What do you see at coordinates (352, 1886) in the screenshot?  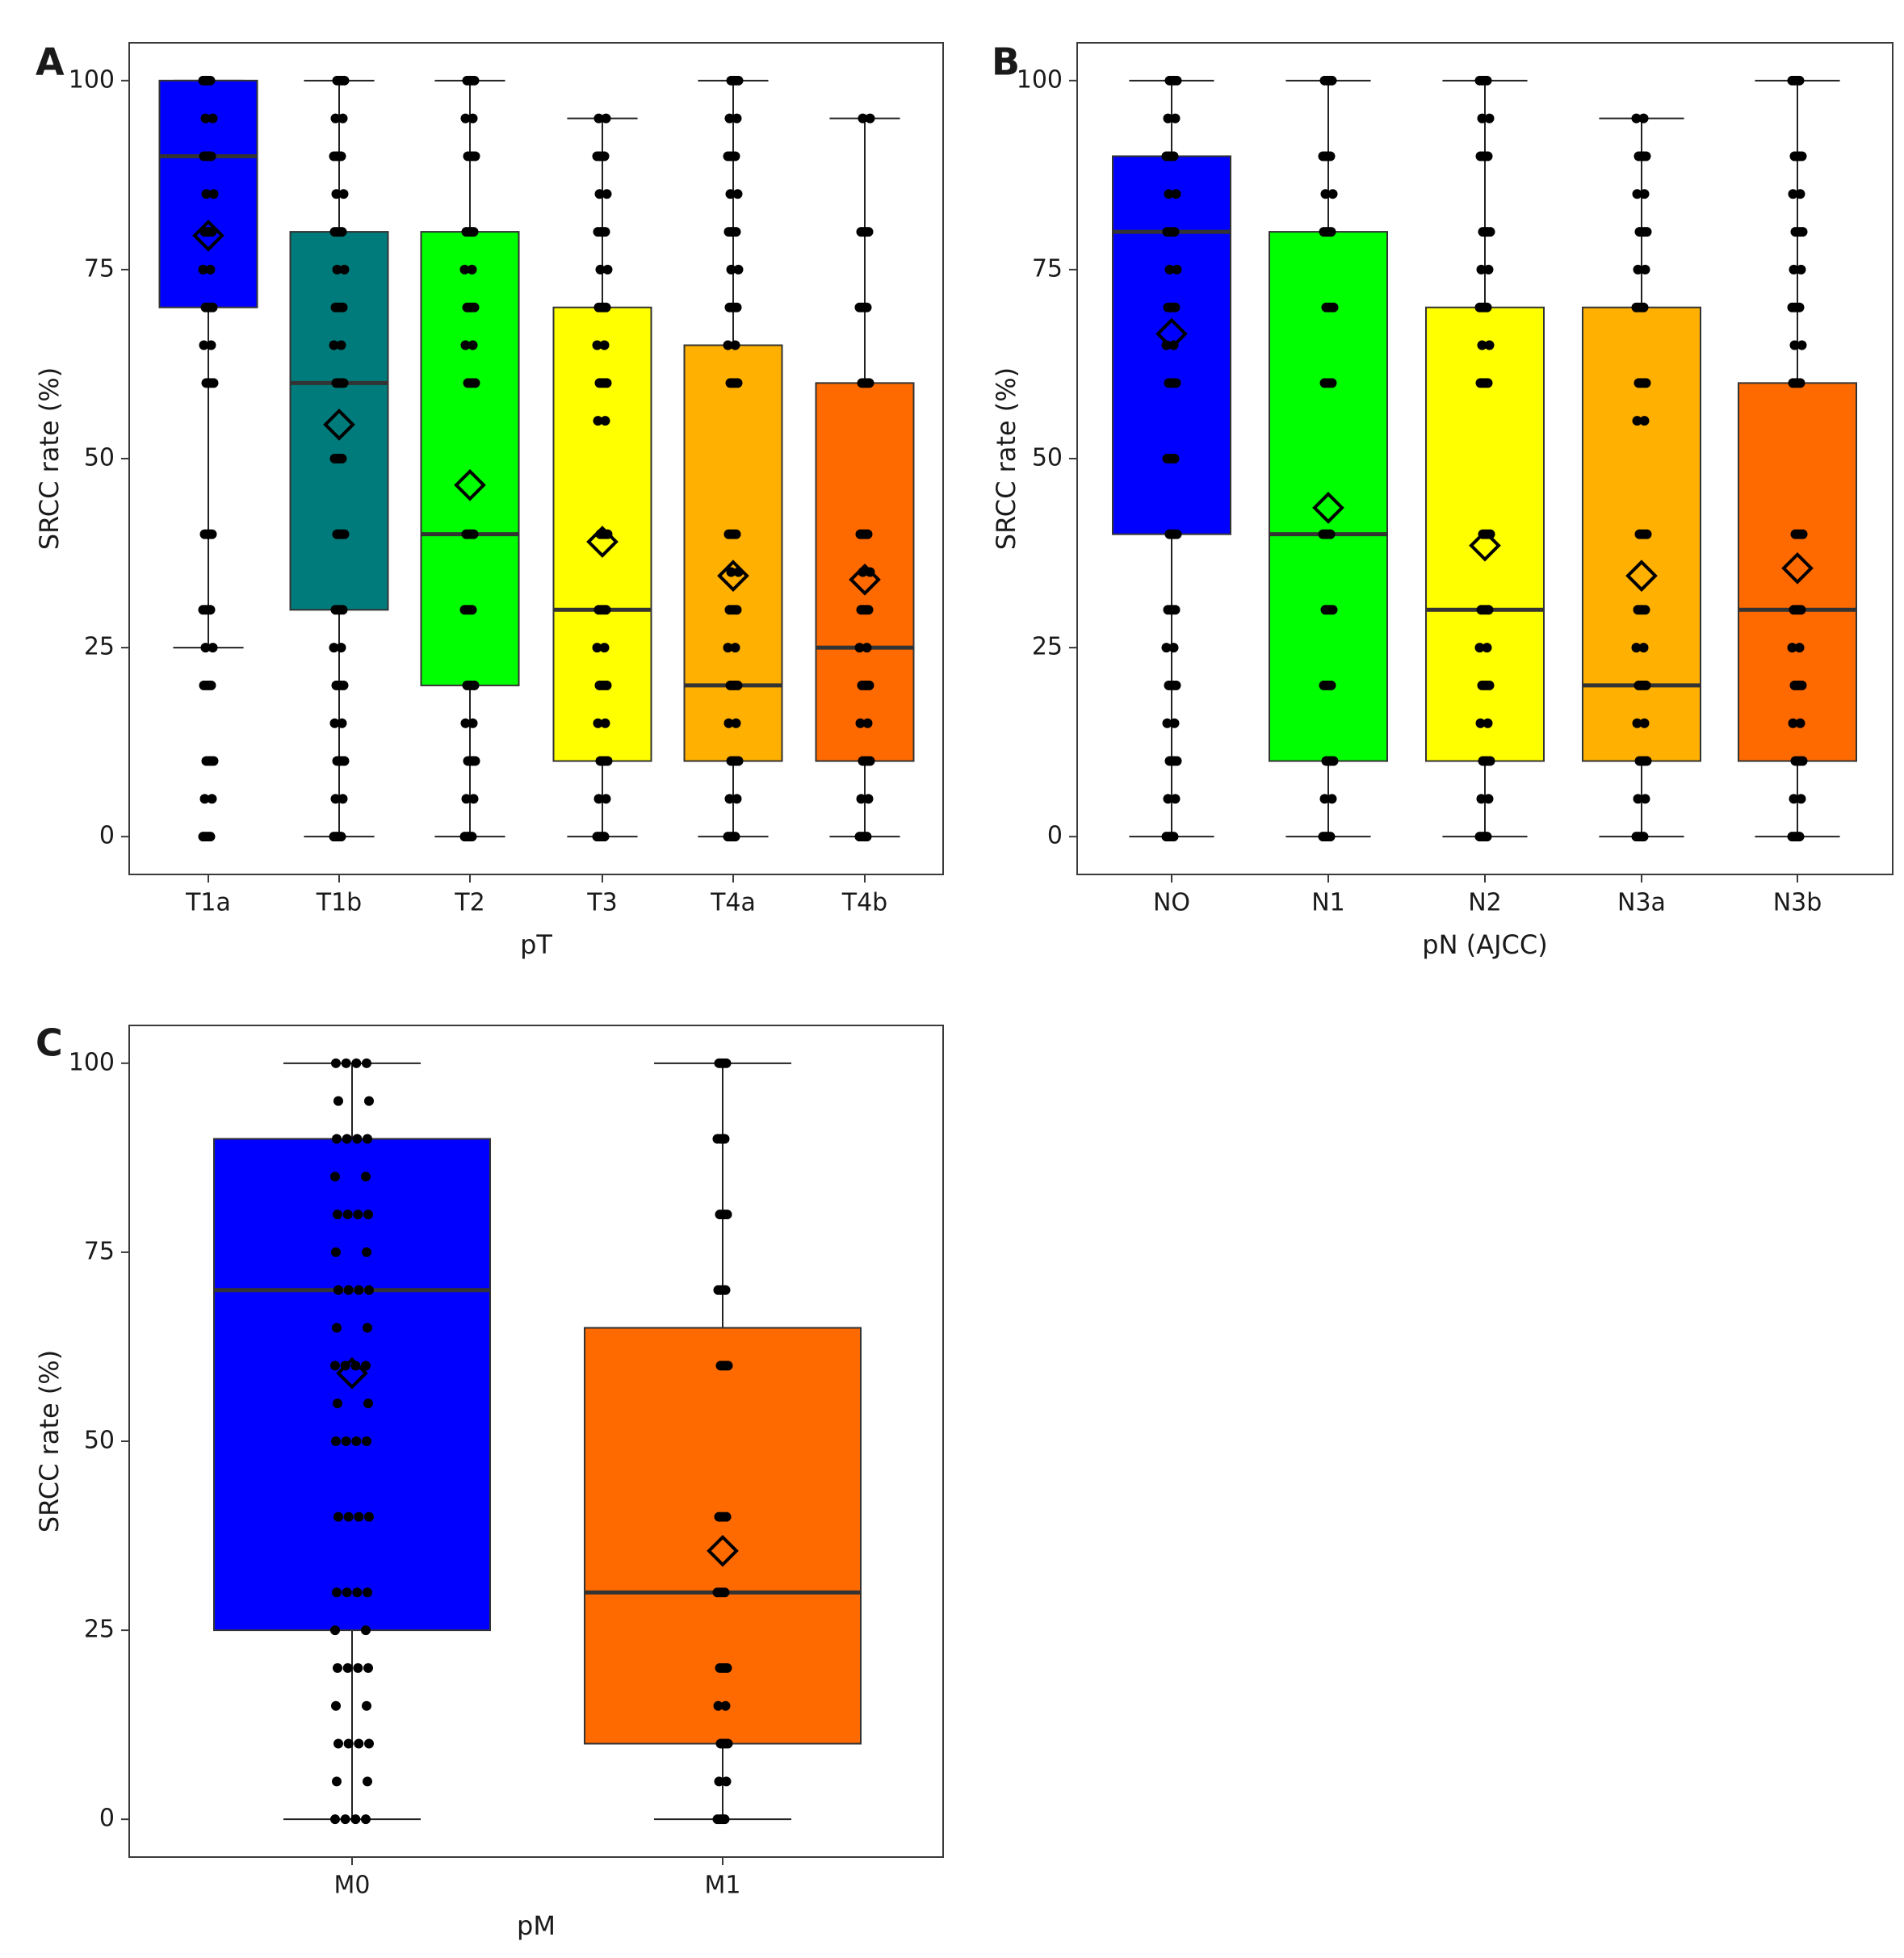 I see `x-tick-label-m0: M0` at bounding box center [352, 1886].